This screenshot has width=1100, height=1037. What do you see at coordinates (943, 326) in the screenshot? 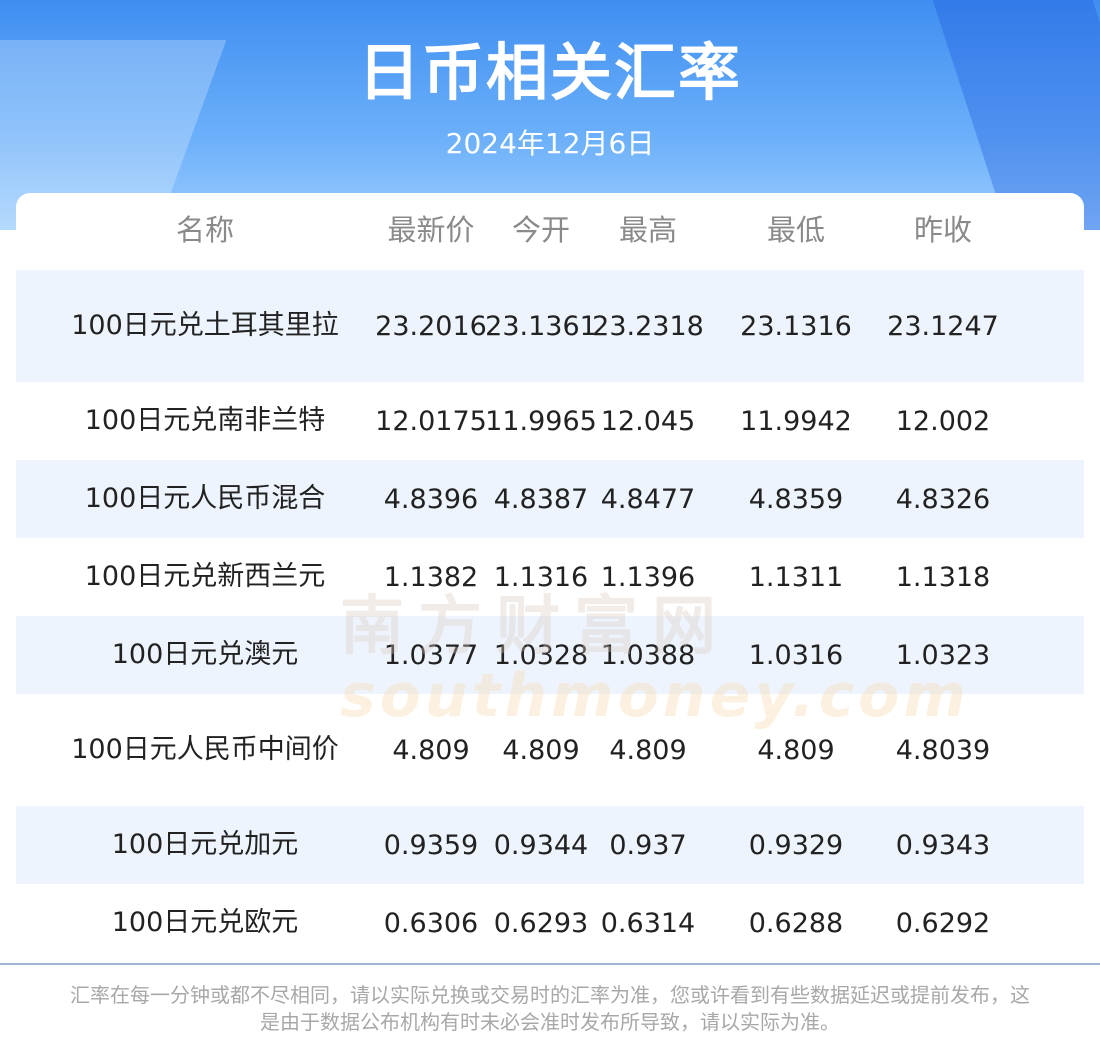
I see `rate-value: 23.1247` at bounding box center [943, 326].